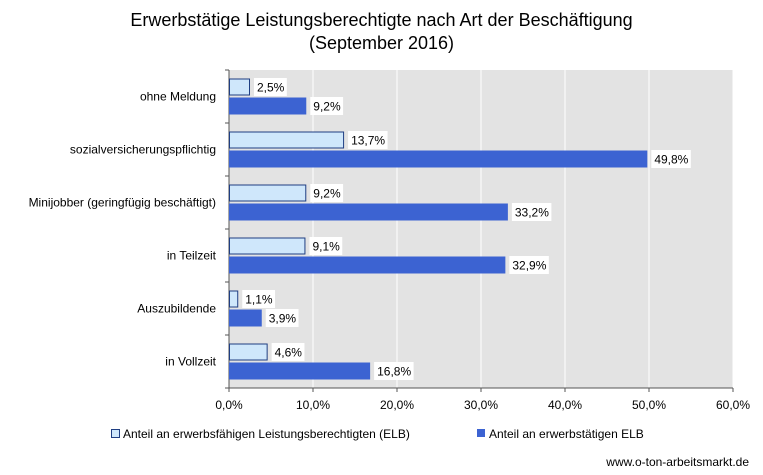 The image size is (763, 475). Describe the element at coordinates (649, 405) in the screenshot. I see `x-tick-label: 50,0%` at that location.